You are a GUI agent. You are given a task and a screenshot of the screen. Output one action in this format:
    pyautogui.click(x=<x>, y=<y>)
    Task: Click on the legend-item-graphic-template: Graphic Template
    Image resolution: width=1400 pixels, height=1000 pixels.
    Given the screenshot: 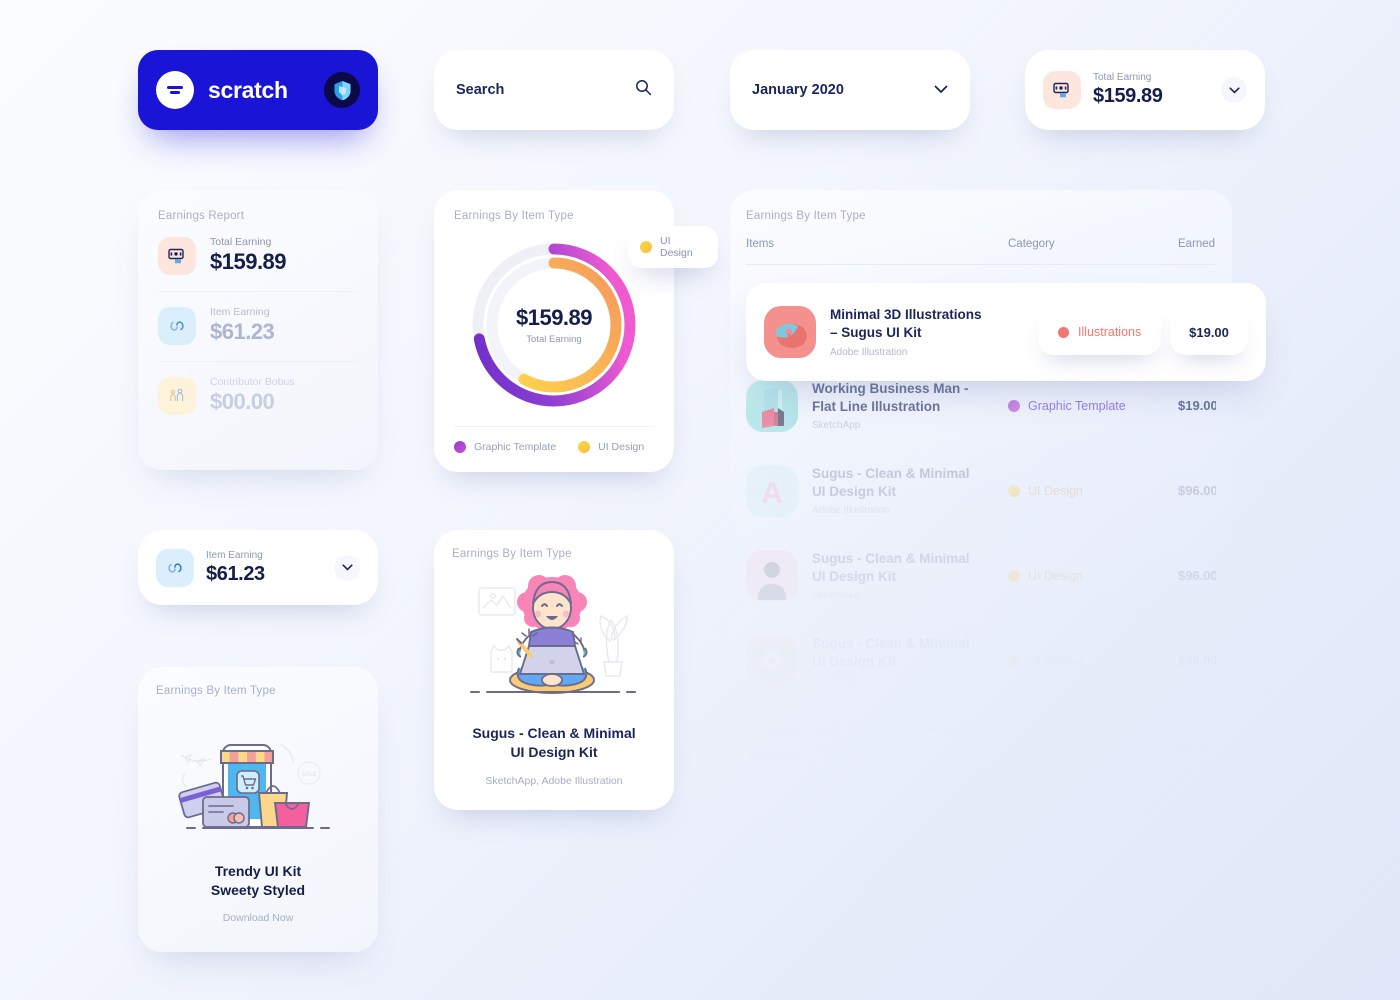 What is the action you would take?
    pyautogui.click(x=505, y=447)
    